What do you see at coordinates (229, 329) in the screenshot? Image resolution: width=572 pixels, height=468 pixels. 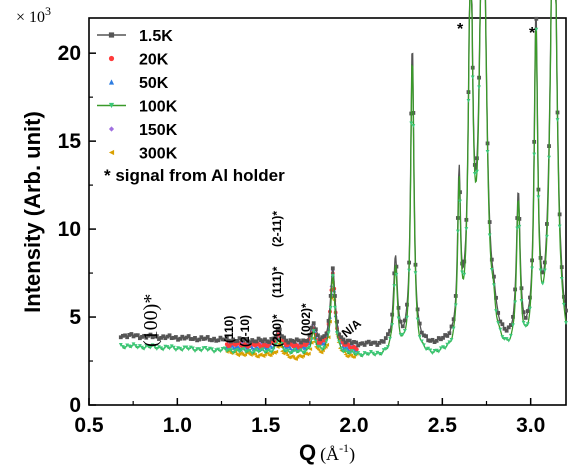 I see `peak-label: (110)` at bounding box center [229, 329].